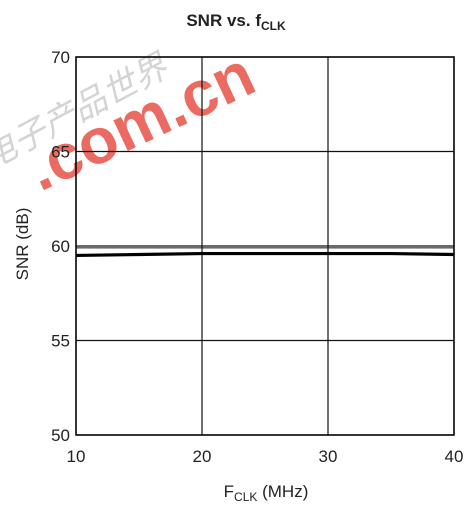 The image size is (471, 506). What do you see at coordinates (60, 152) in the screenshot?
I see `y-tick-label: 65` at bounding box center [60, 152].